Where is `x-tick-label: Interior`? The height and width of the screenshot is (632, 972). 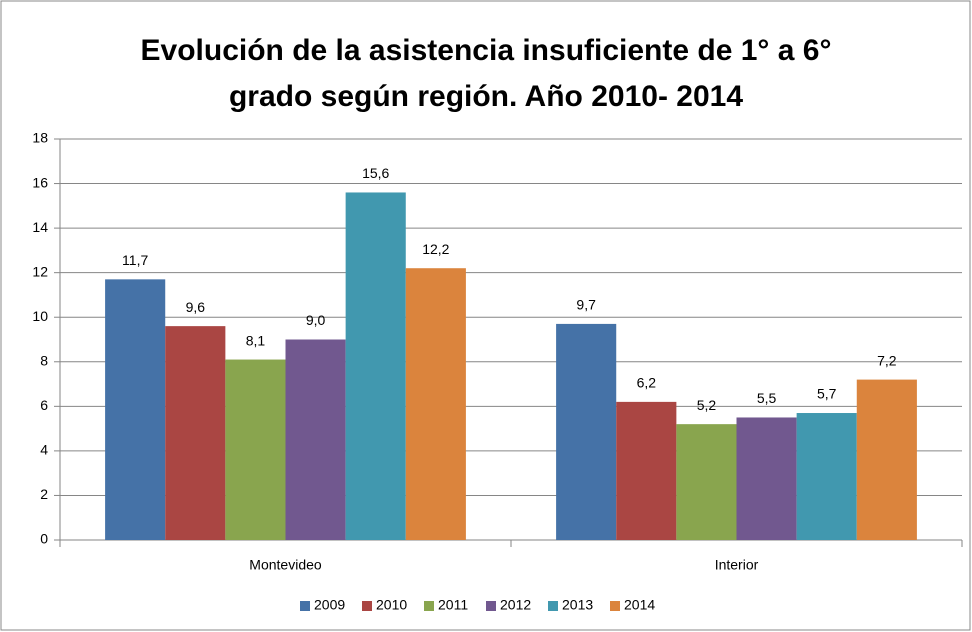 x-tick-label: Interior is located at coordinates (737, 565).